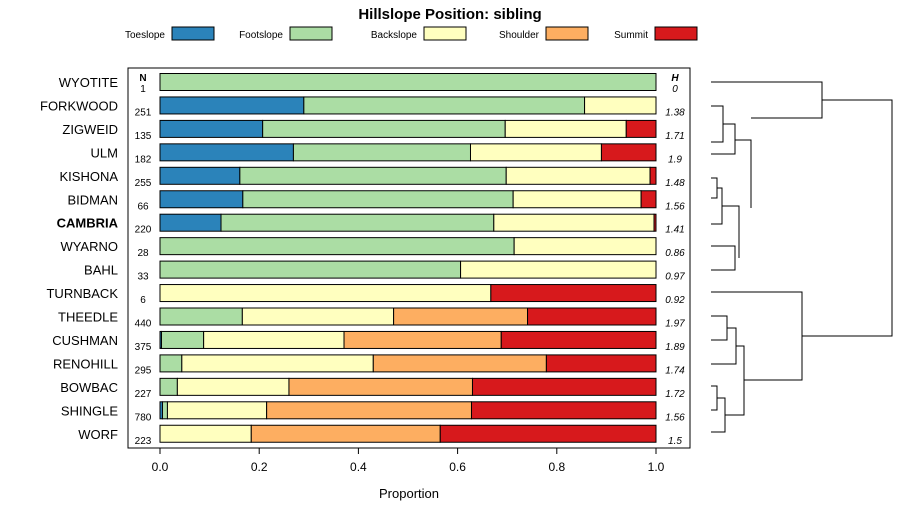 The height and width of the screenshot is (520, 900). Describe the element at coordinates (89, 82) in the screenshot. I see `row-label: WYOTITE` at that location.